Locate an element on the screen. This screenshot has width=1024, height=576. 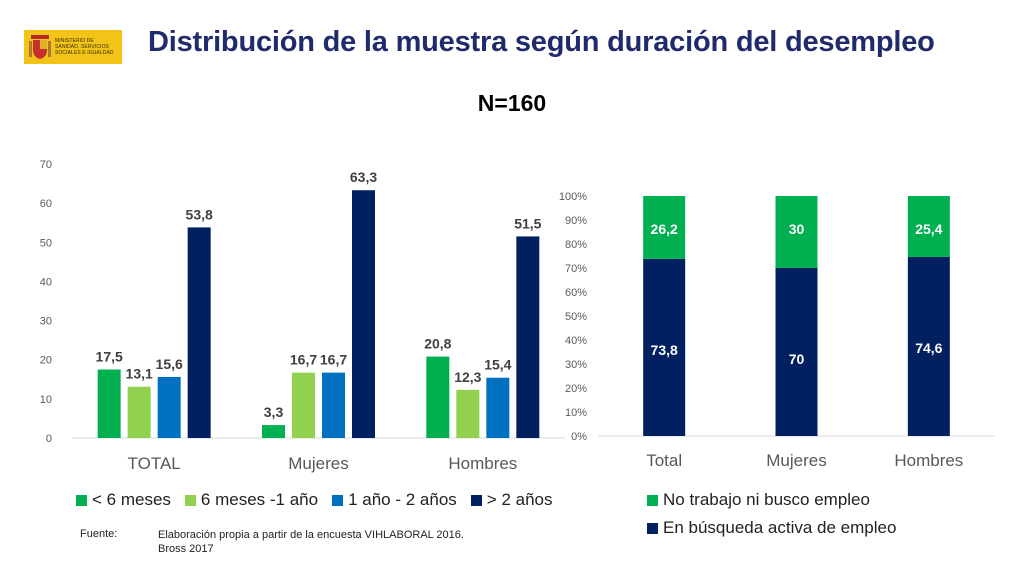
y-tick-label: 80% is located at coordinates (576, 245).